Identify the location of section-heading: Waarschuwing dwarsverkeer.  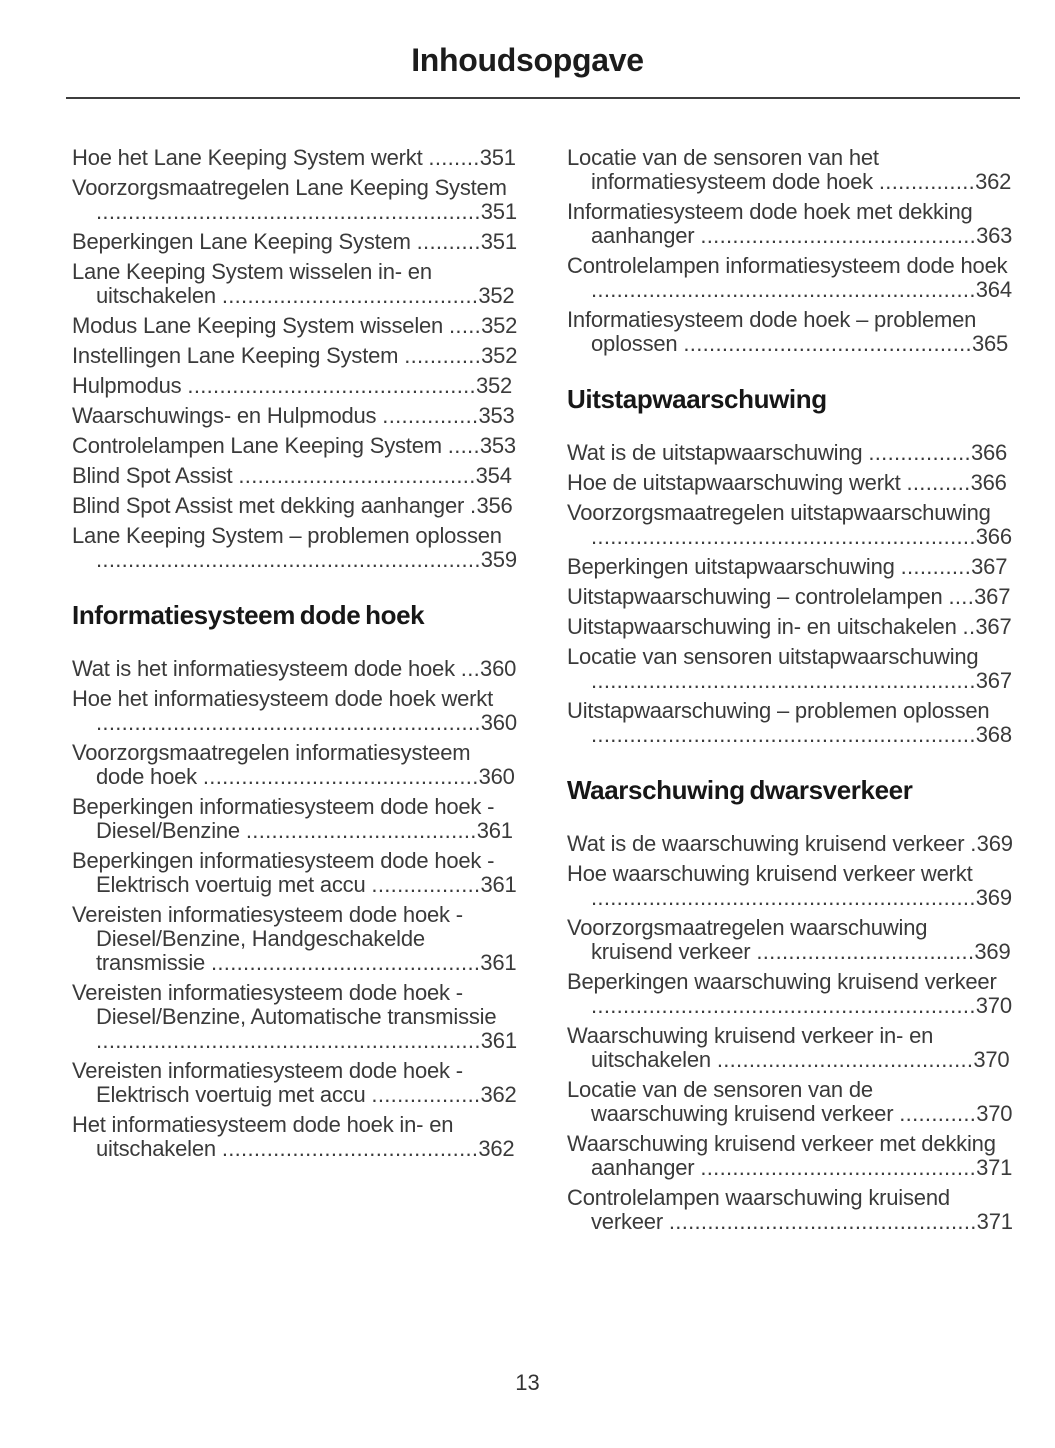
(740, 790).